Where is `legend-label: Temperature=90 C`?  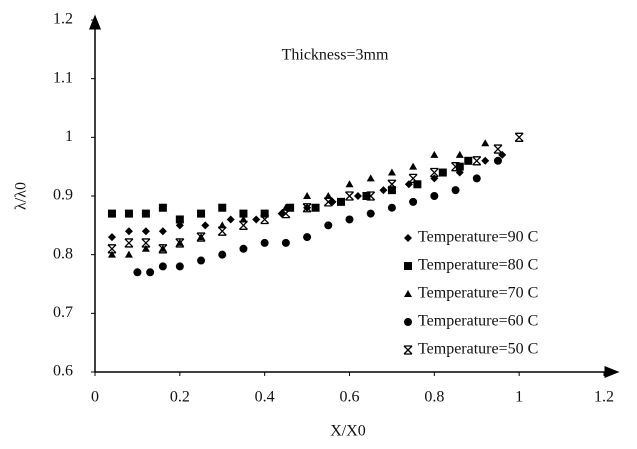
legend-label: Temperature=90 C is located at coordinates (478, 237).